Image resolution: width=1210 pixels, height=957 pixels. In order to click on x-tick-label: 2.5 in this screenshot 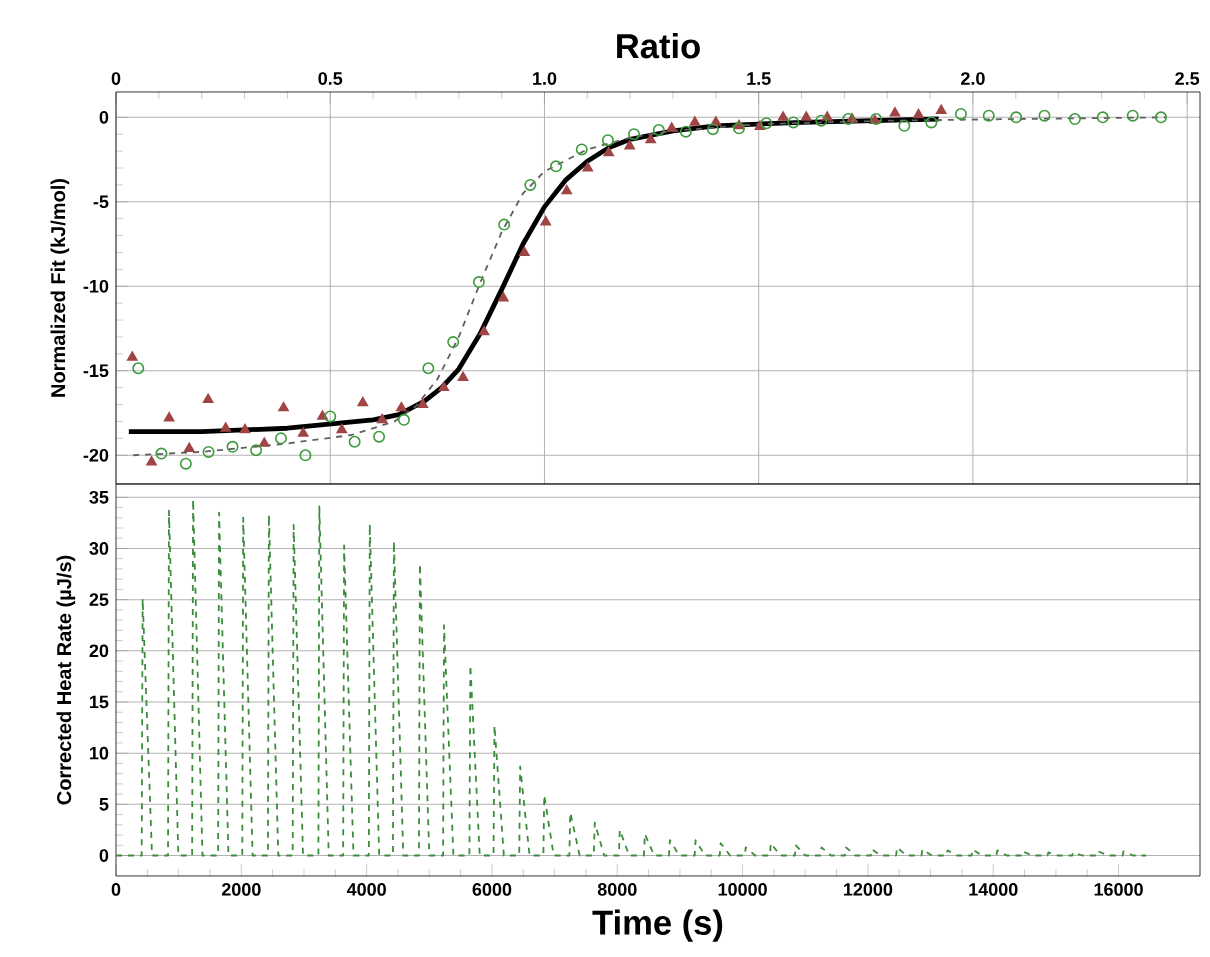, I will do `click(1187, 78)`.